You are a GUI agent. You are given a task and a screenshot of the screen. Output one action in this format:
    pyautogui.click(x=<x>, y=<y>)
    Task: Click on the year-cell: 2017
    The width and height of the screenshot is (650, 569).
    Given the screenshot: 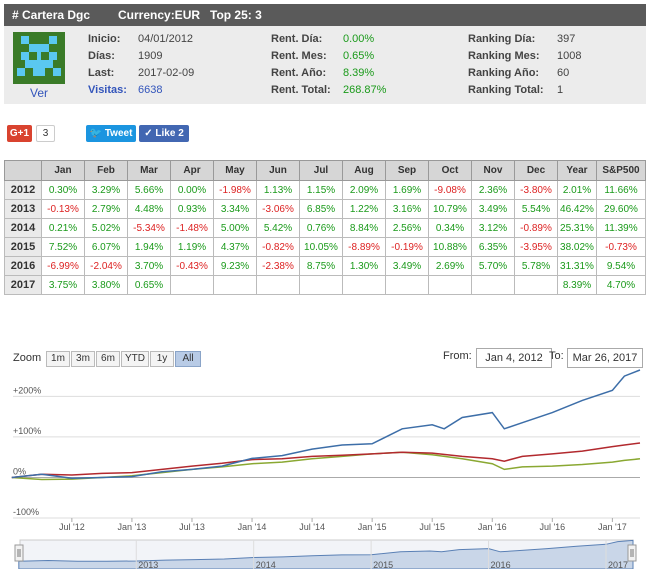 What is the action you would take?
    pyautogui.click(x=23, y=285)
    